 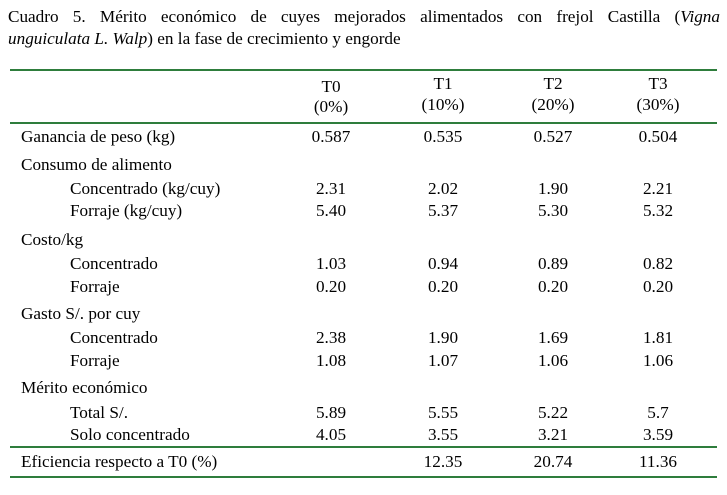 What do you see at coordinates (553, 434) in the screenshot?
I see `cell-merito-solo-t2: 3.21` at bounding box center [553, 434].